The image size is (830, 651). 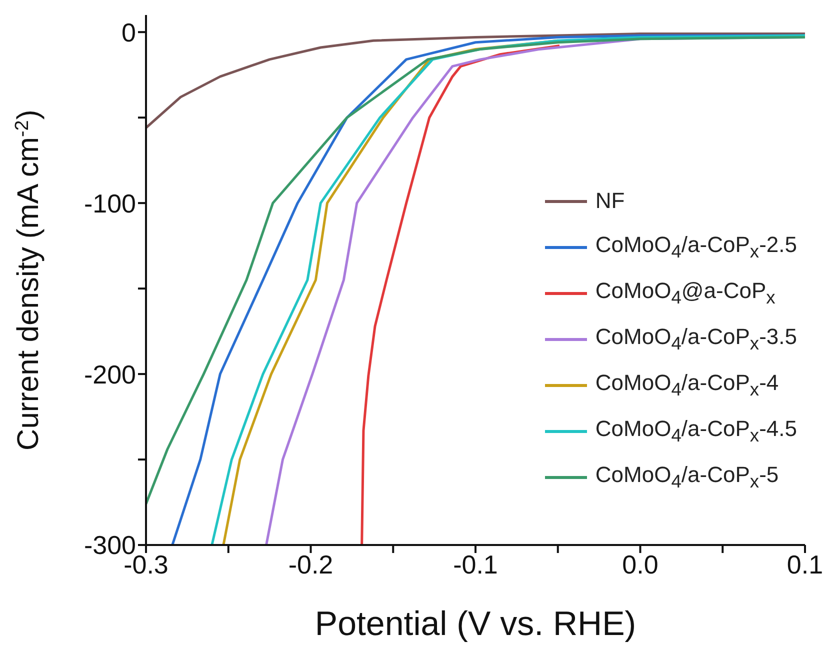 What do you see at coordinates (685, 293) in the screenshot?
I see `legend-label: CoMoO$_{4}$@a-CoP$_{x}$` at bounding box center [685, 293].